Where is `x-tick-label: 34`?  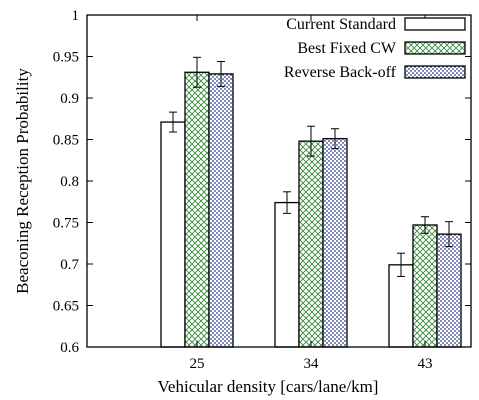
x-tick-label: 34 is located at coordinates (312, 364).